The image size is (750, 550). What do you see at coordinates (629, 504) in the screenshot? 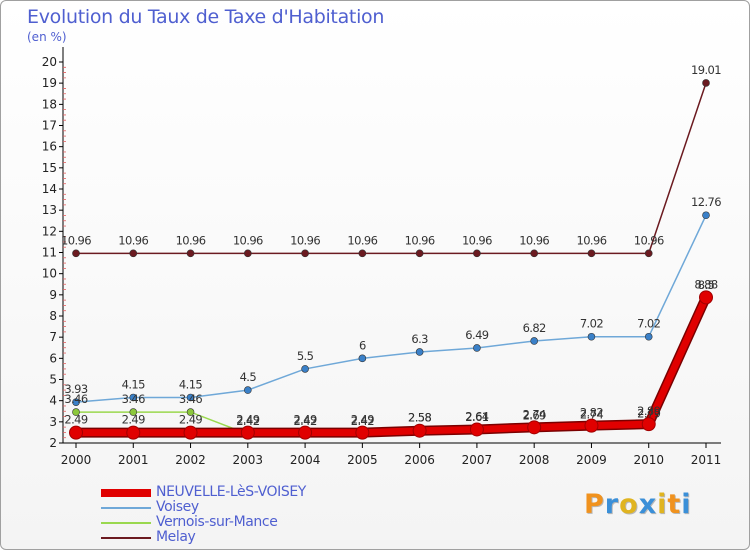
I see `logo-letter: o` at bounding box center [629, 504].